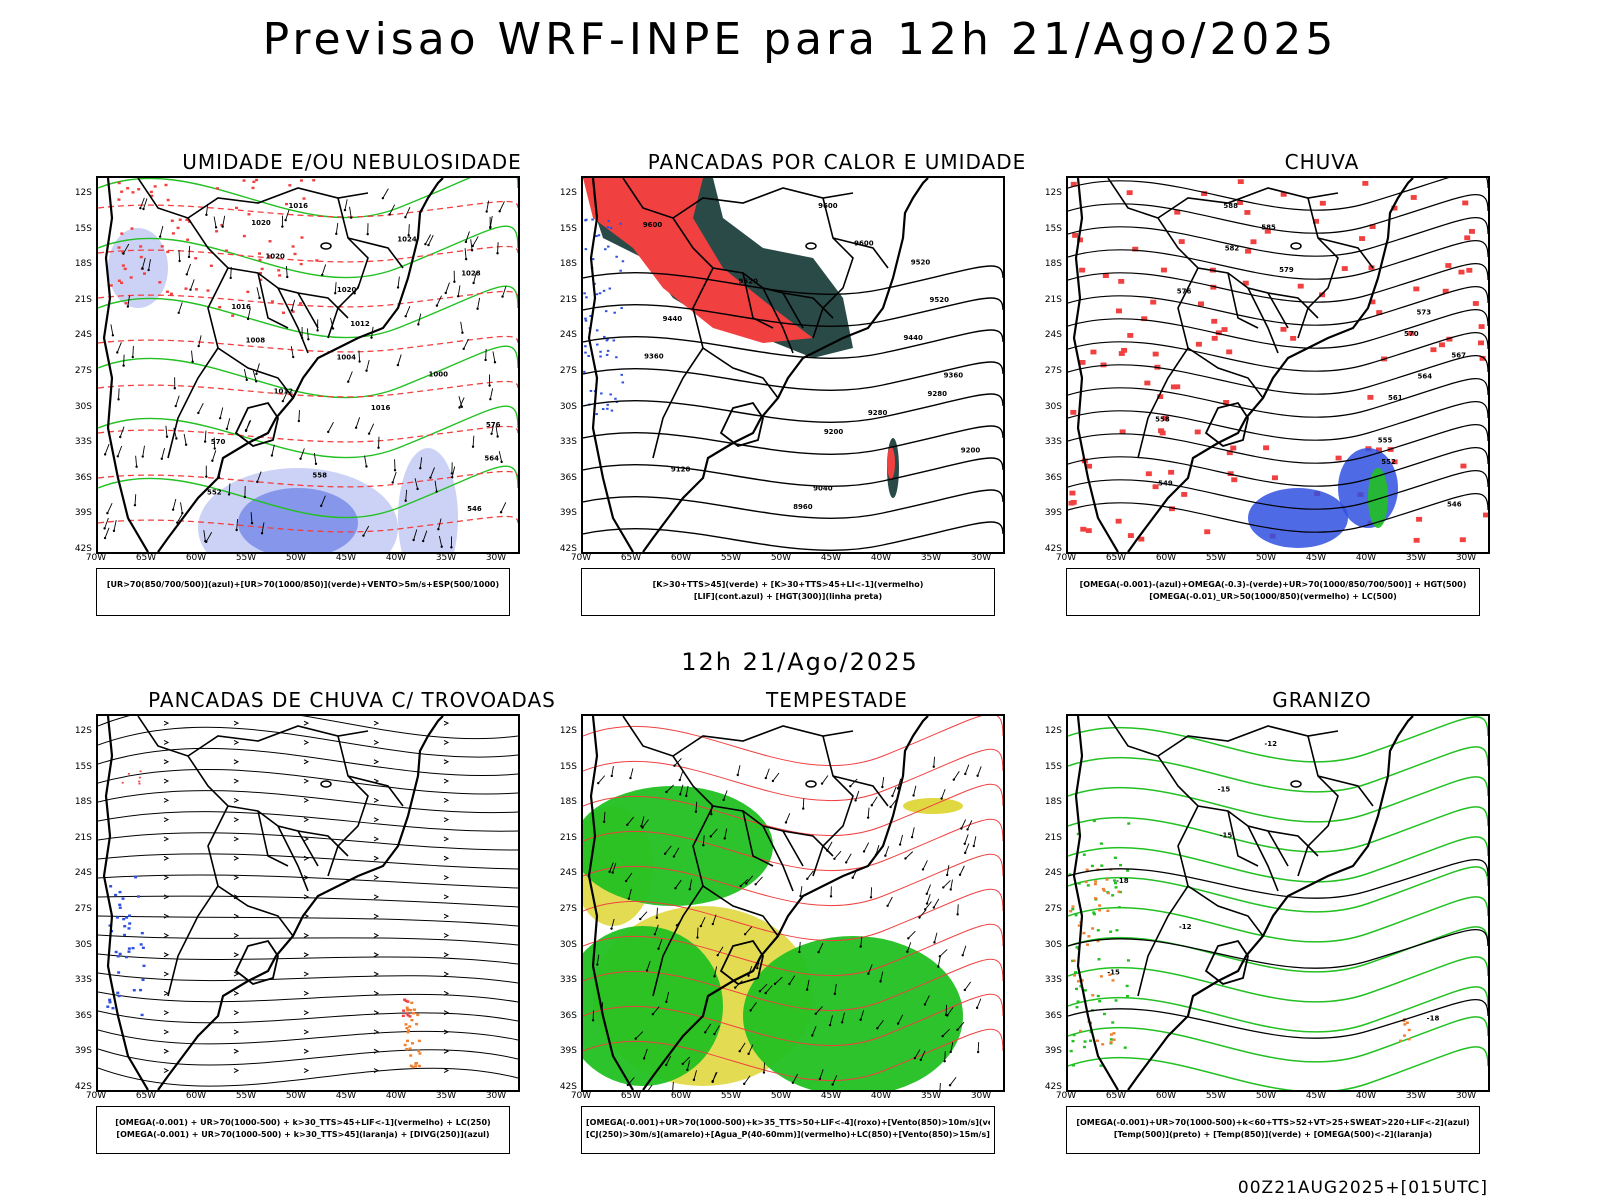  I want to click on panel-title: TEMPESTADE, so click(837, 700).